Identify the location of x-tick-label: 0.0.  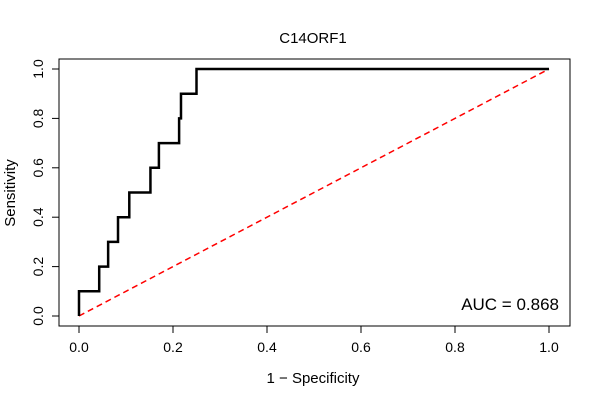
(79, 347).